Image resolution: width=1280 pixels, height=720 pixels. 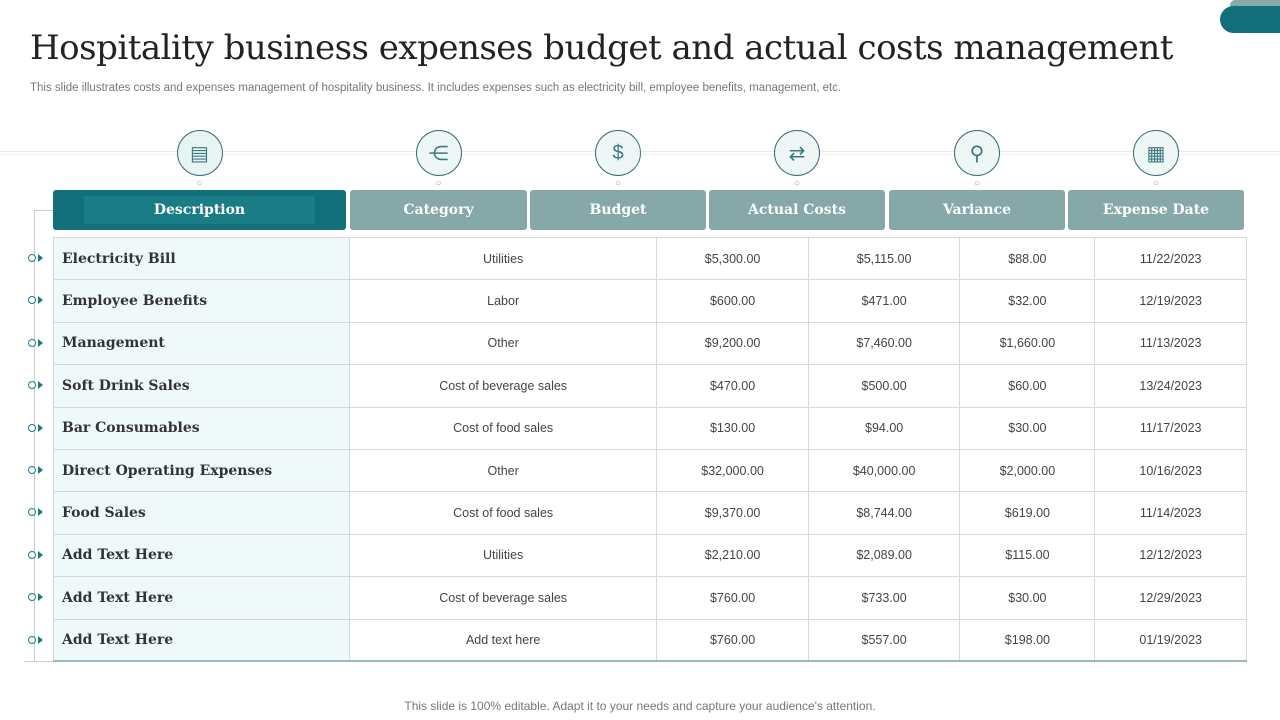 I want to click on column-header: Expense Date, so click(x=1156, y=210).